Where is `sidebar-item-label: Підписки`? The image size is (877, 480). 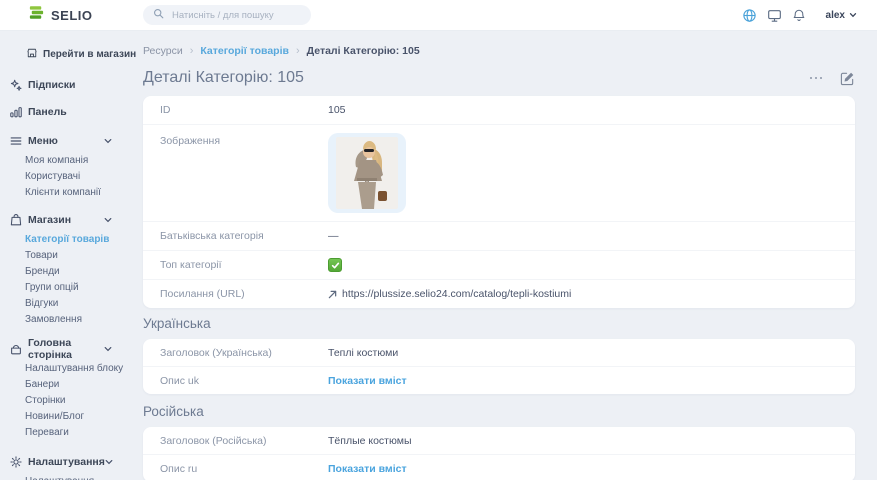 sidebar-item-label: Підписки is located at coordinates (52, 85).